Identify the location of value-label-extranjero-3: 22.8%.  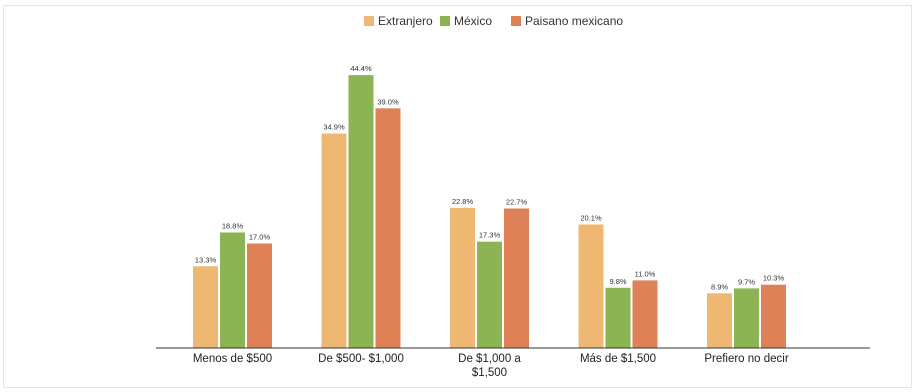
(463, 201).